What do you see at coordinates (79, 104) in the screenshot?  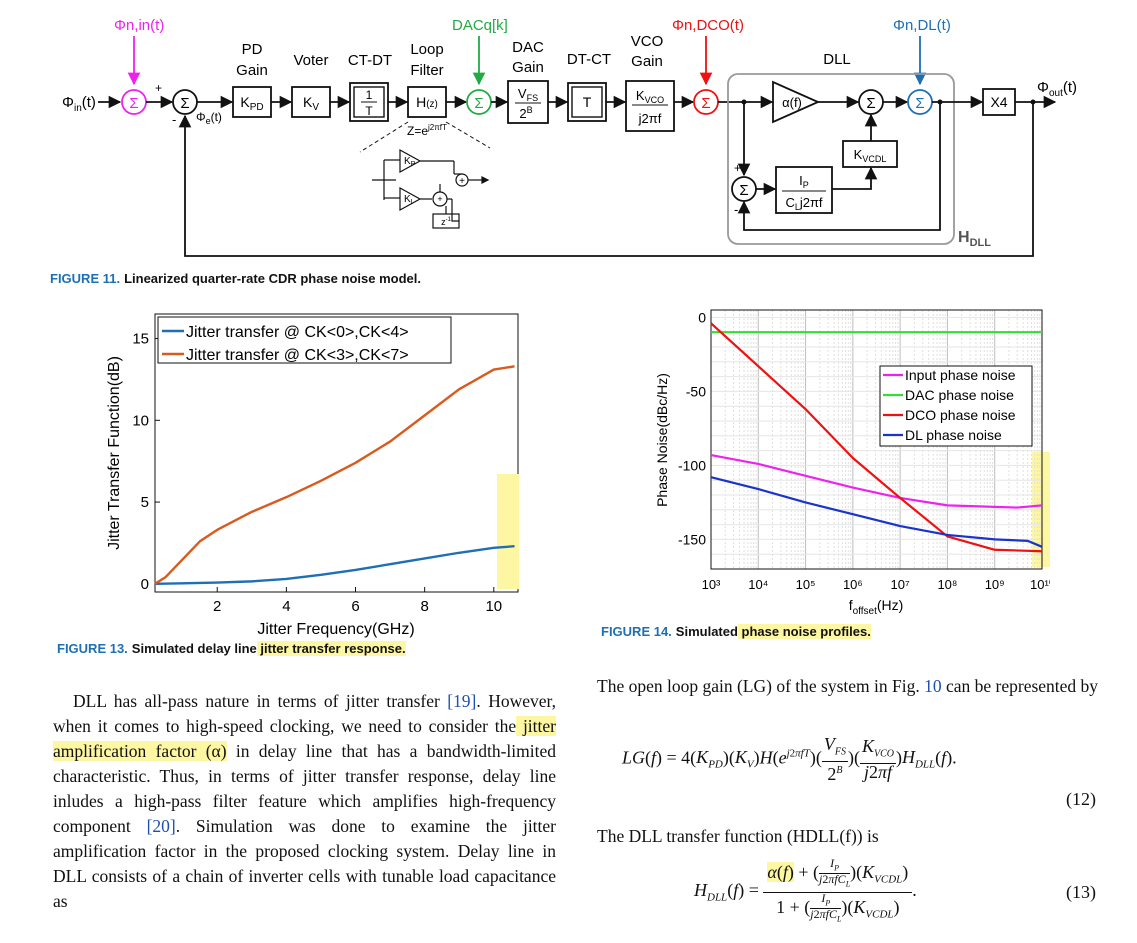 I see `phi-in-label: Φin(t)` at bounding box center [79, 104].